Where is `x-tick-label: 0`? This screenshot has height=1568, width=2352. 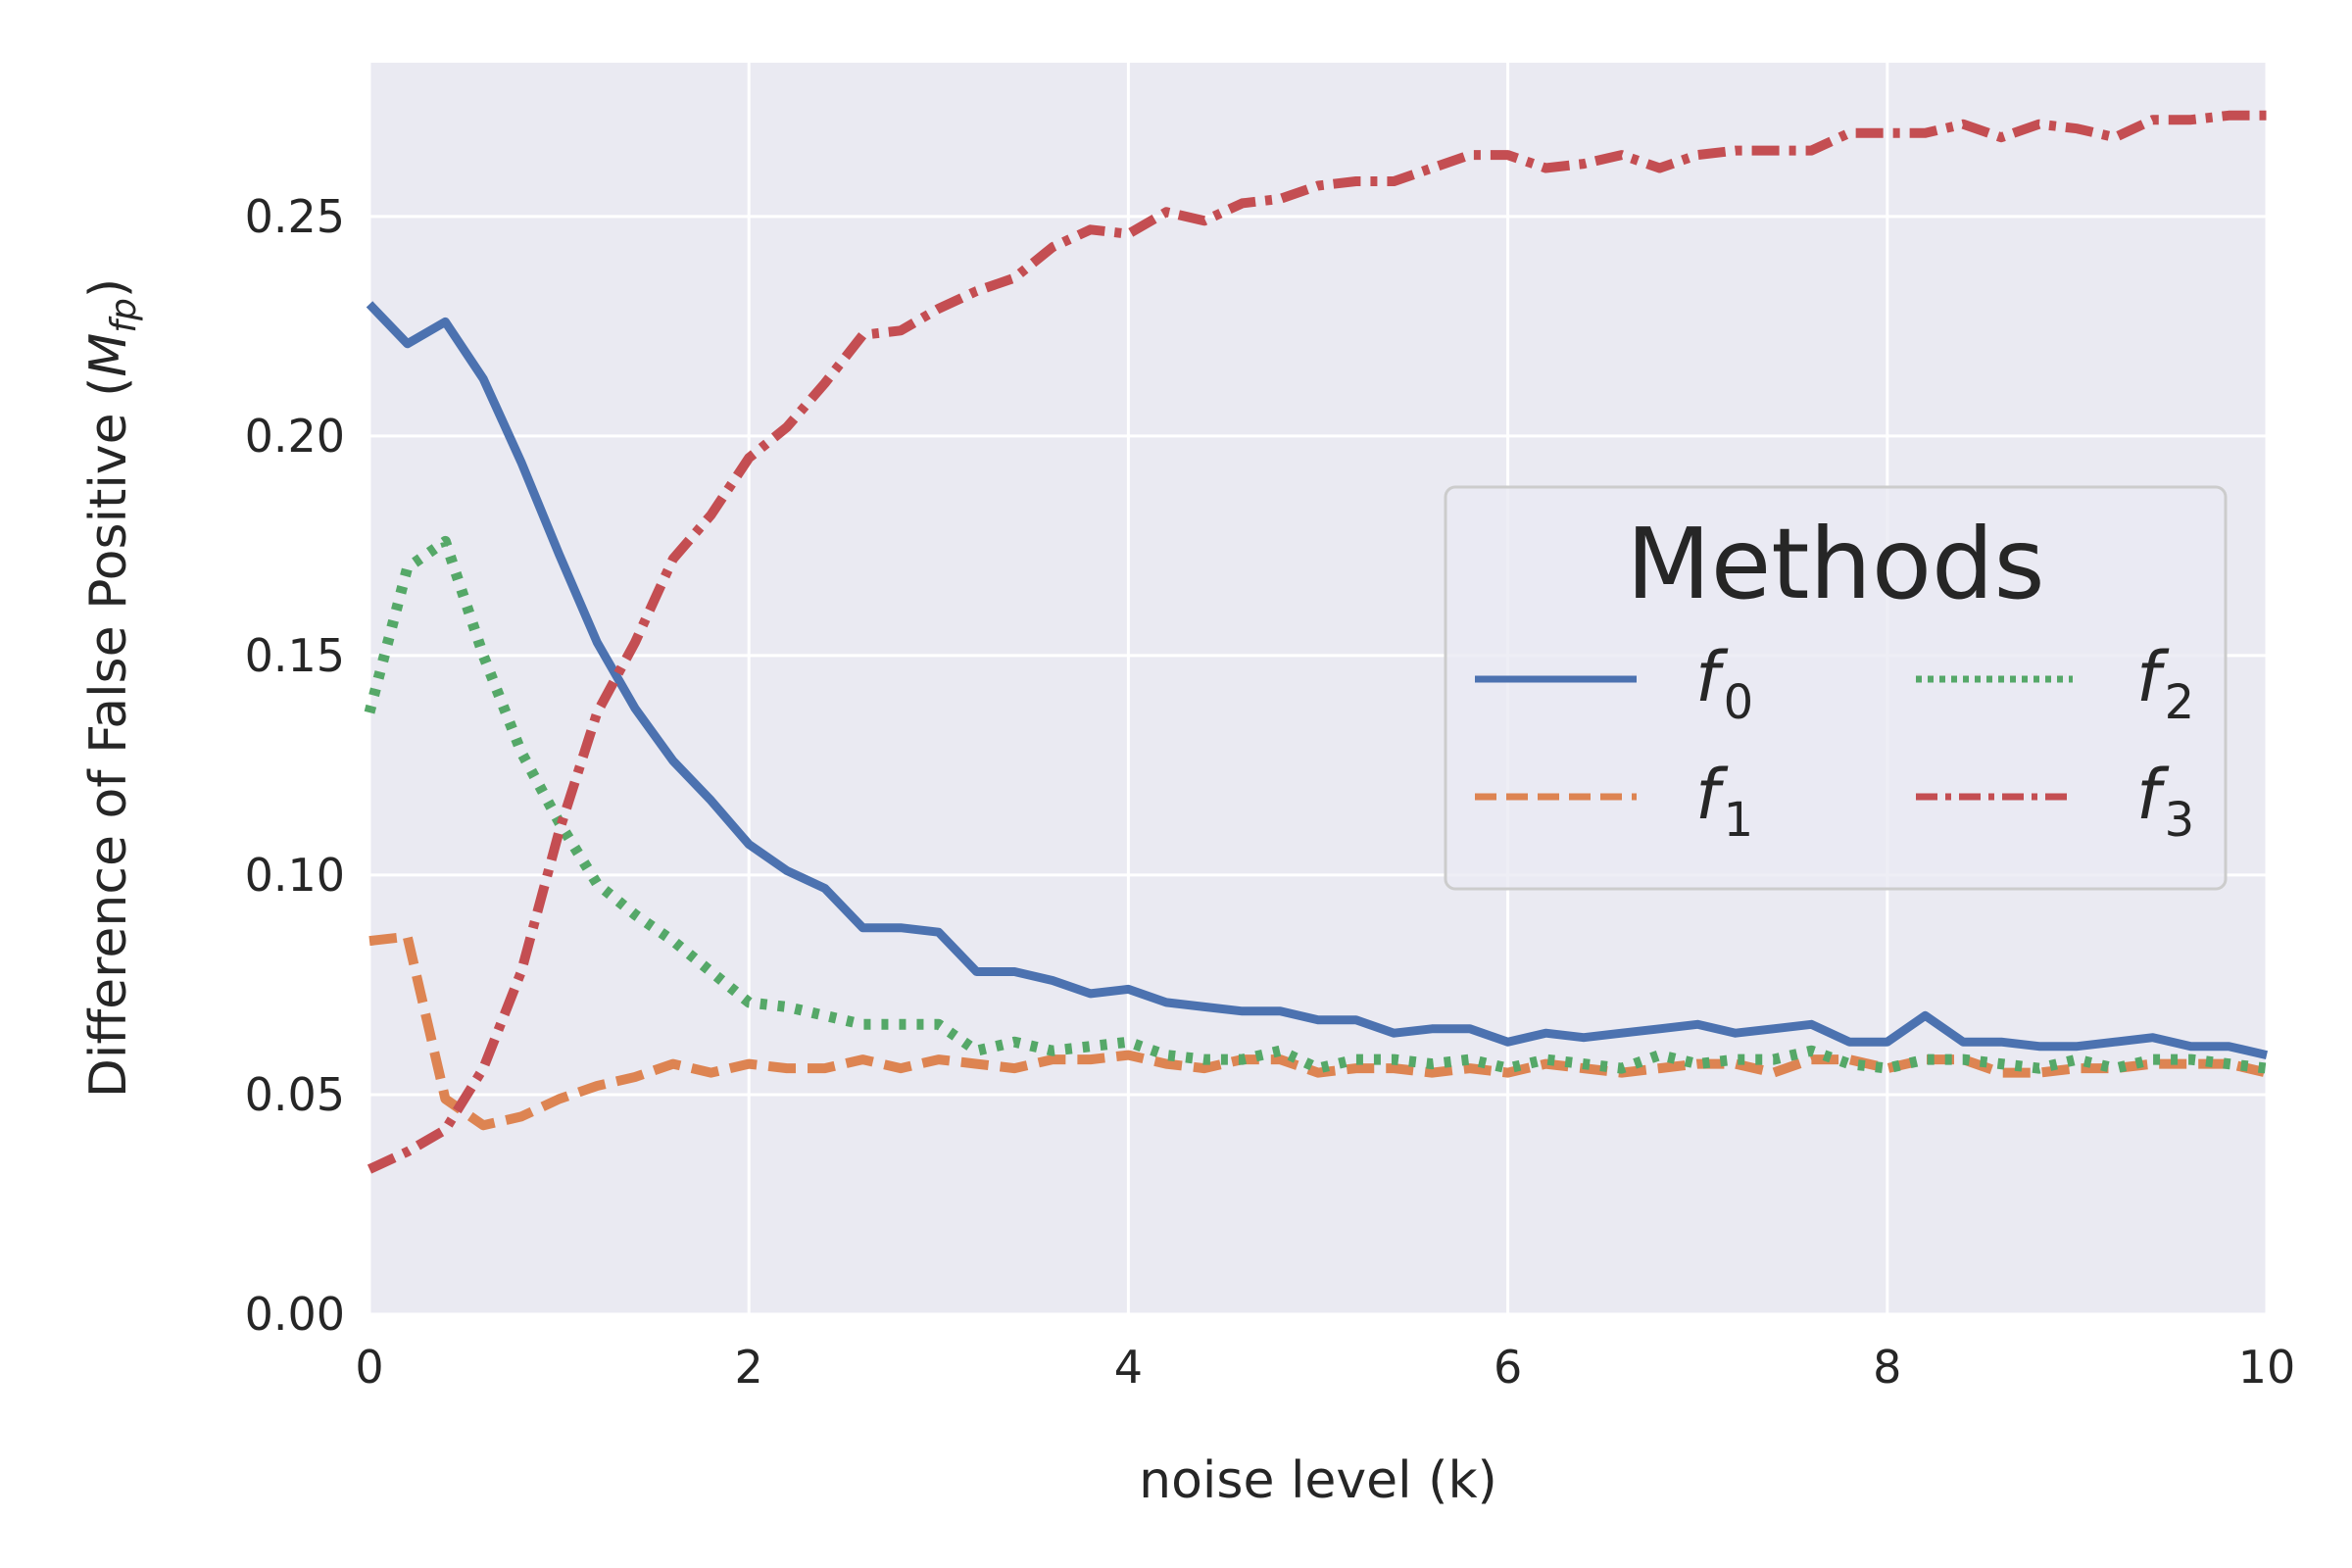
x-tick-label: 0 is located at coordinates (369, 1367).